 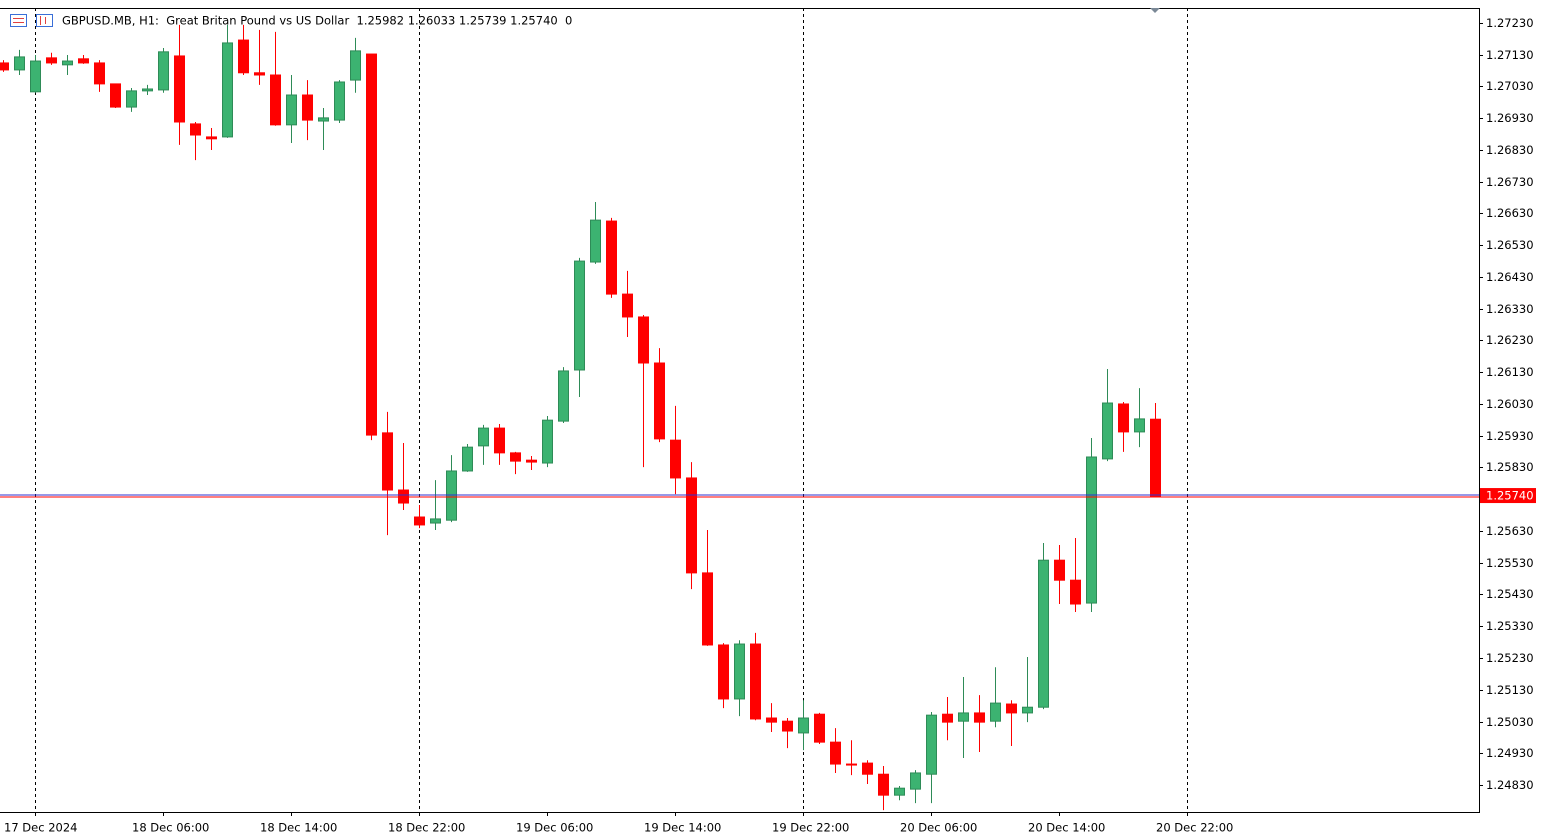 What do you see at coordinates (1510, 182) in the screenshot?
I see `y-tick-label: 1.26730` at bounding box center [1510, 182].